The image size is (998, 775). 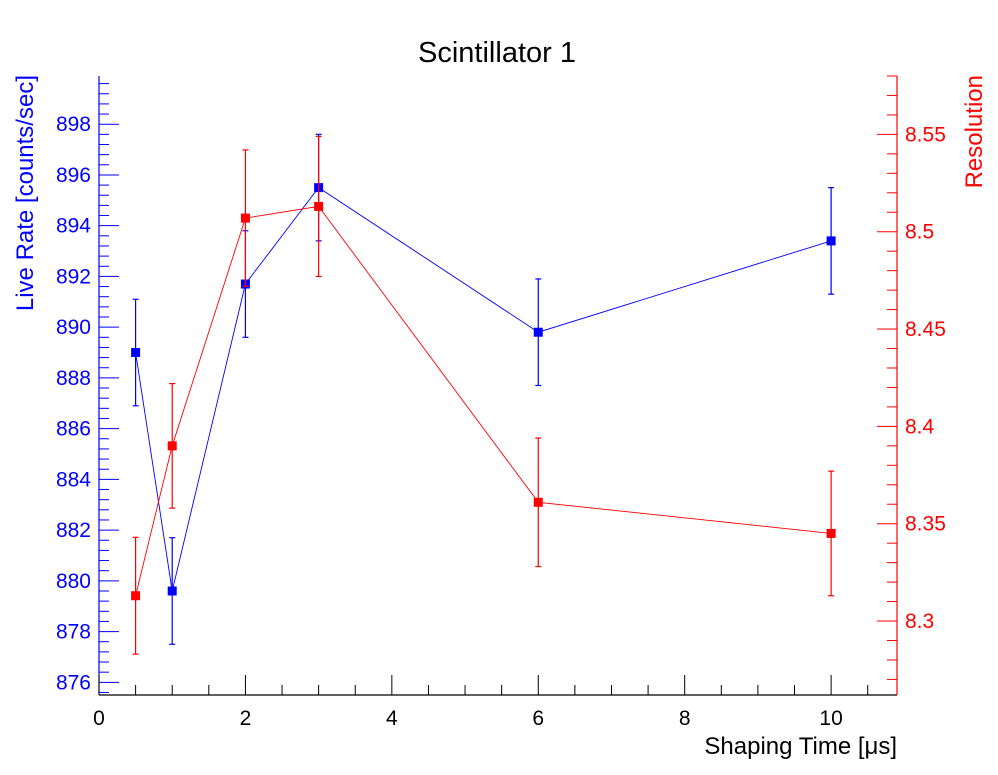 What do you see at coordinates (925, 134) in the screenshot?
I see `y-right-tick-label: 8.55` at bounding box center [925, 134].